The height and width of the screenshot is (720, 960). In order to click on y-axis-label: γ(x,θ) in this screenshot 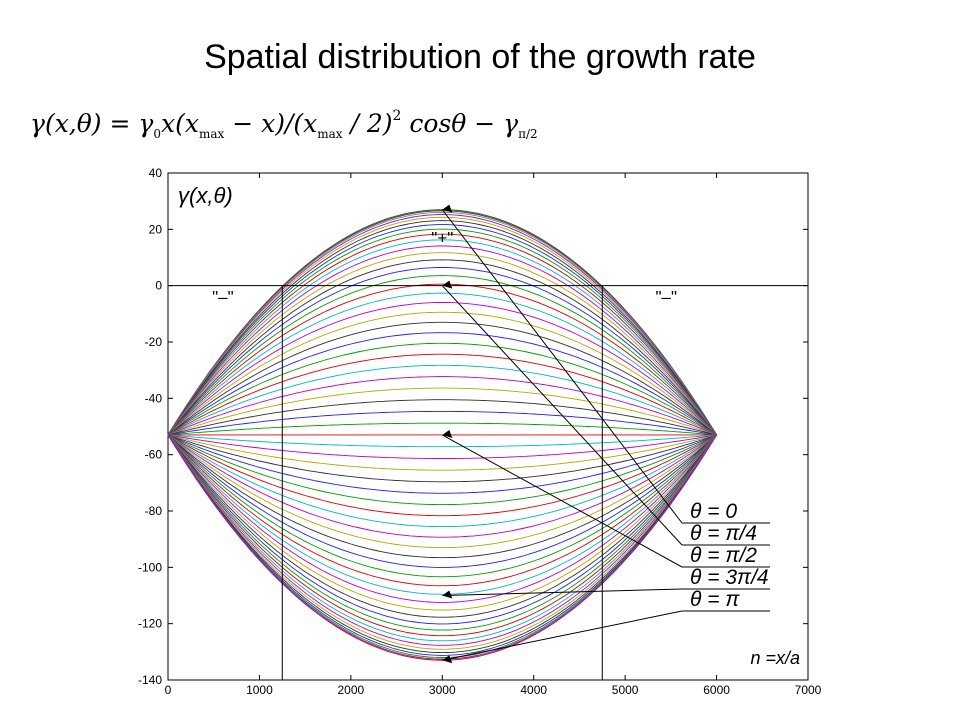, I will do `click(205, 195)`.